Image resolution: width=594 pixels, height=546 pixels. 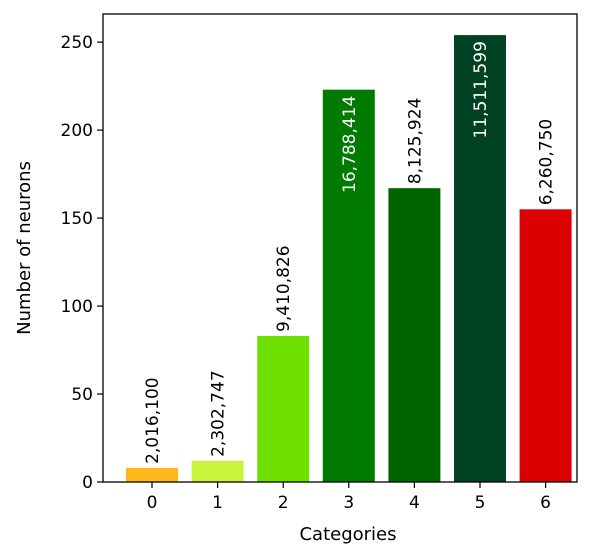 I want to click on data-label-0: 2,016,100, so click(x=153, y=420).